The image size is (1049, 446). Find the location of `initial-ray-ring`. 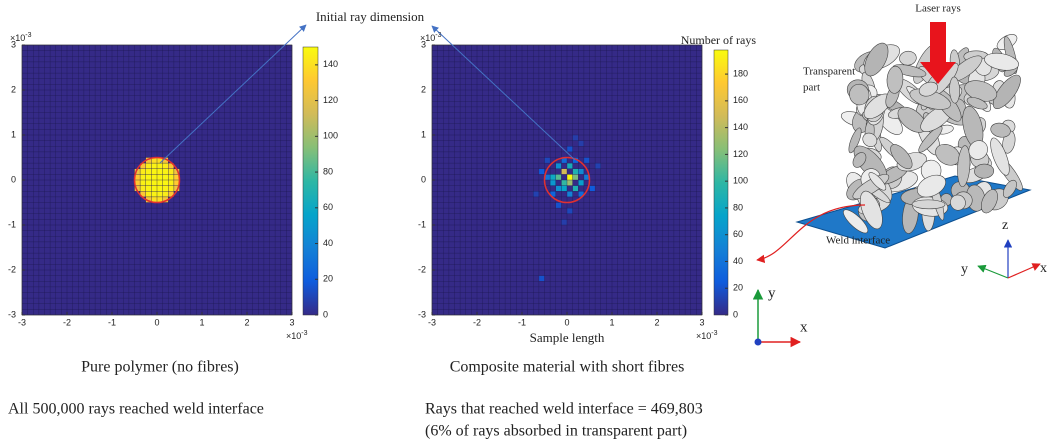

initial-ray-ring is located at coordinates (567, 180).